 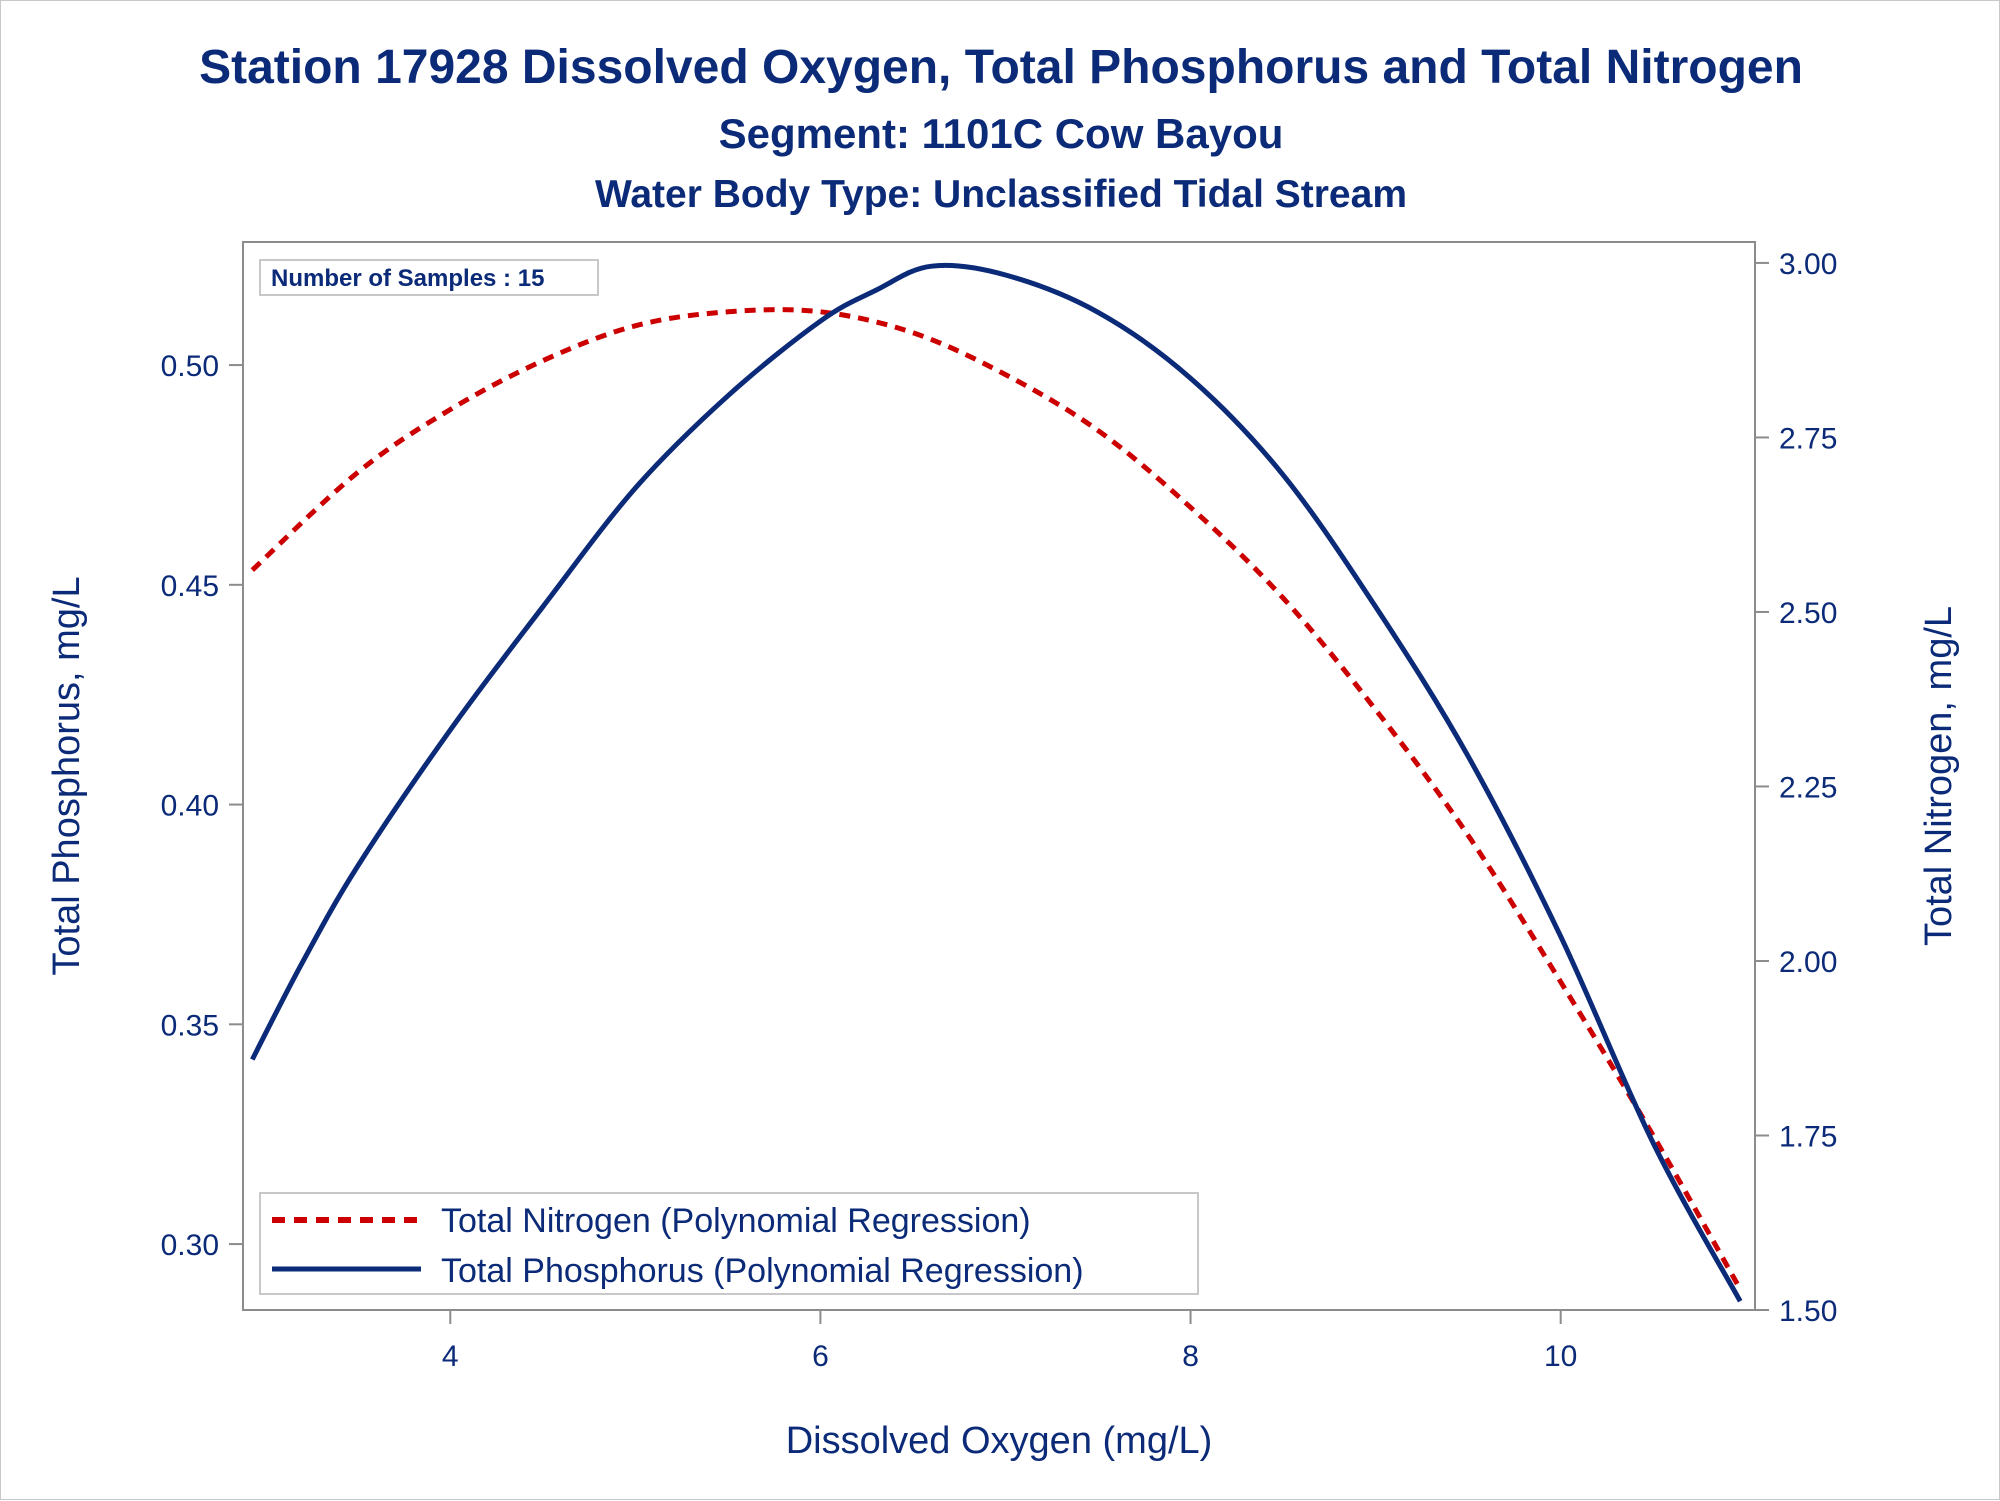 I want to click on x-tick-label: 4, so click(x=450, y=1356).